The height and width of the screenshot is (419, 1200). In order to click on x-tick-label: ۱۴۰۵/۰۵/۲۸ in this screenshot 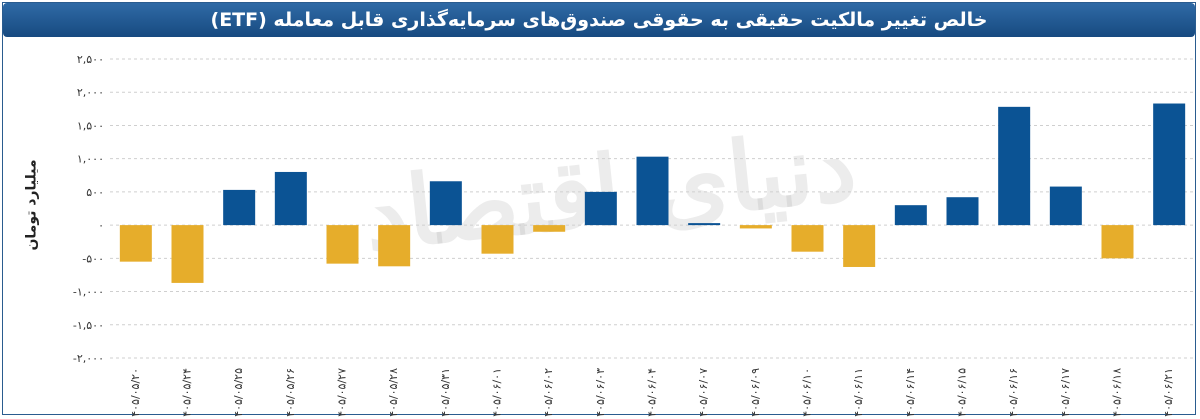, I will do `click(393, 393)`.